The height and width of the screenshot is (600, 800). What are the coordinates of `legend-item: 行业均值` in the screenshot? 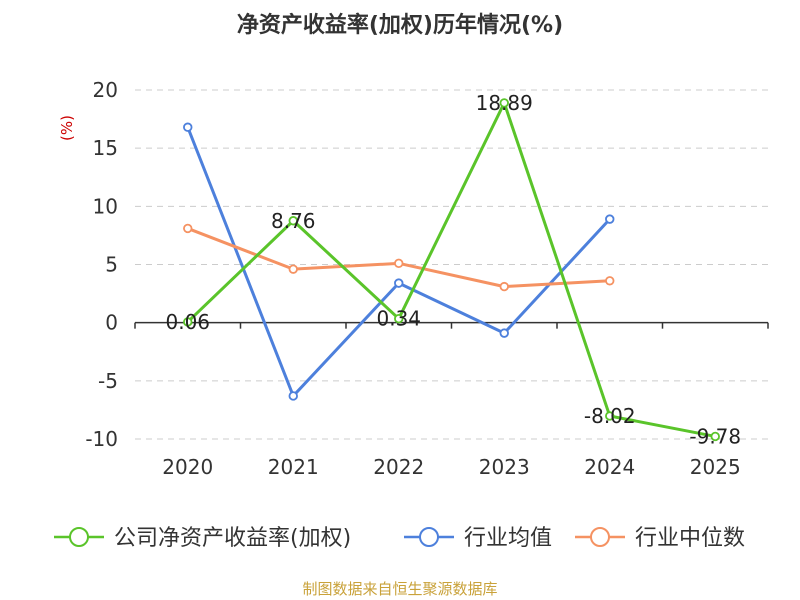 It's located at (478, 538).